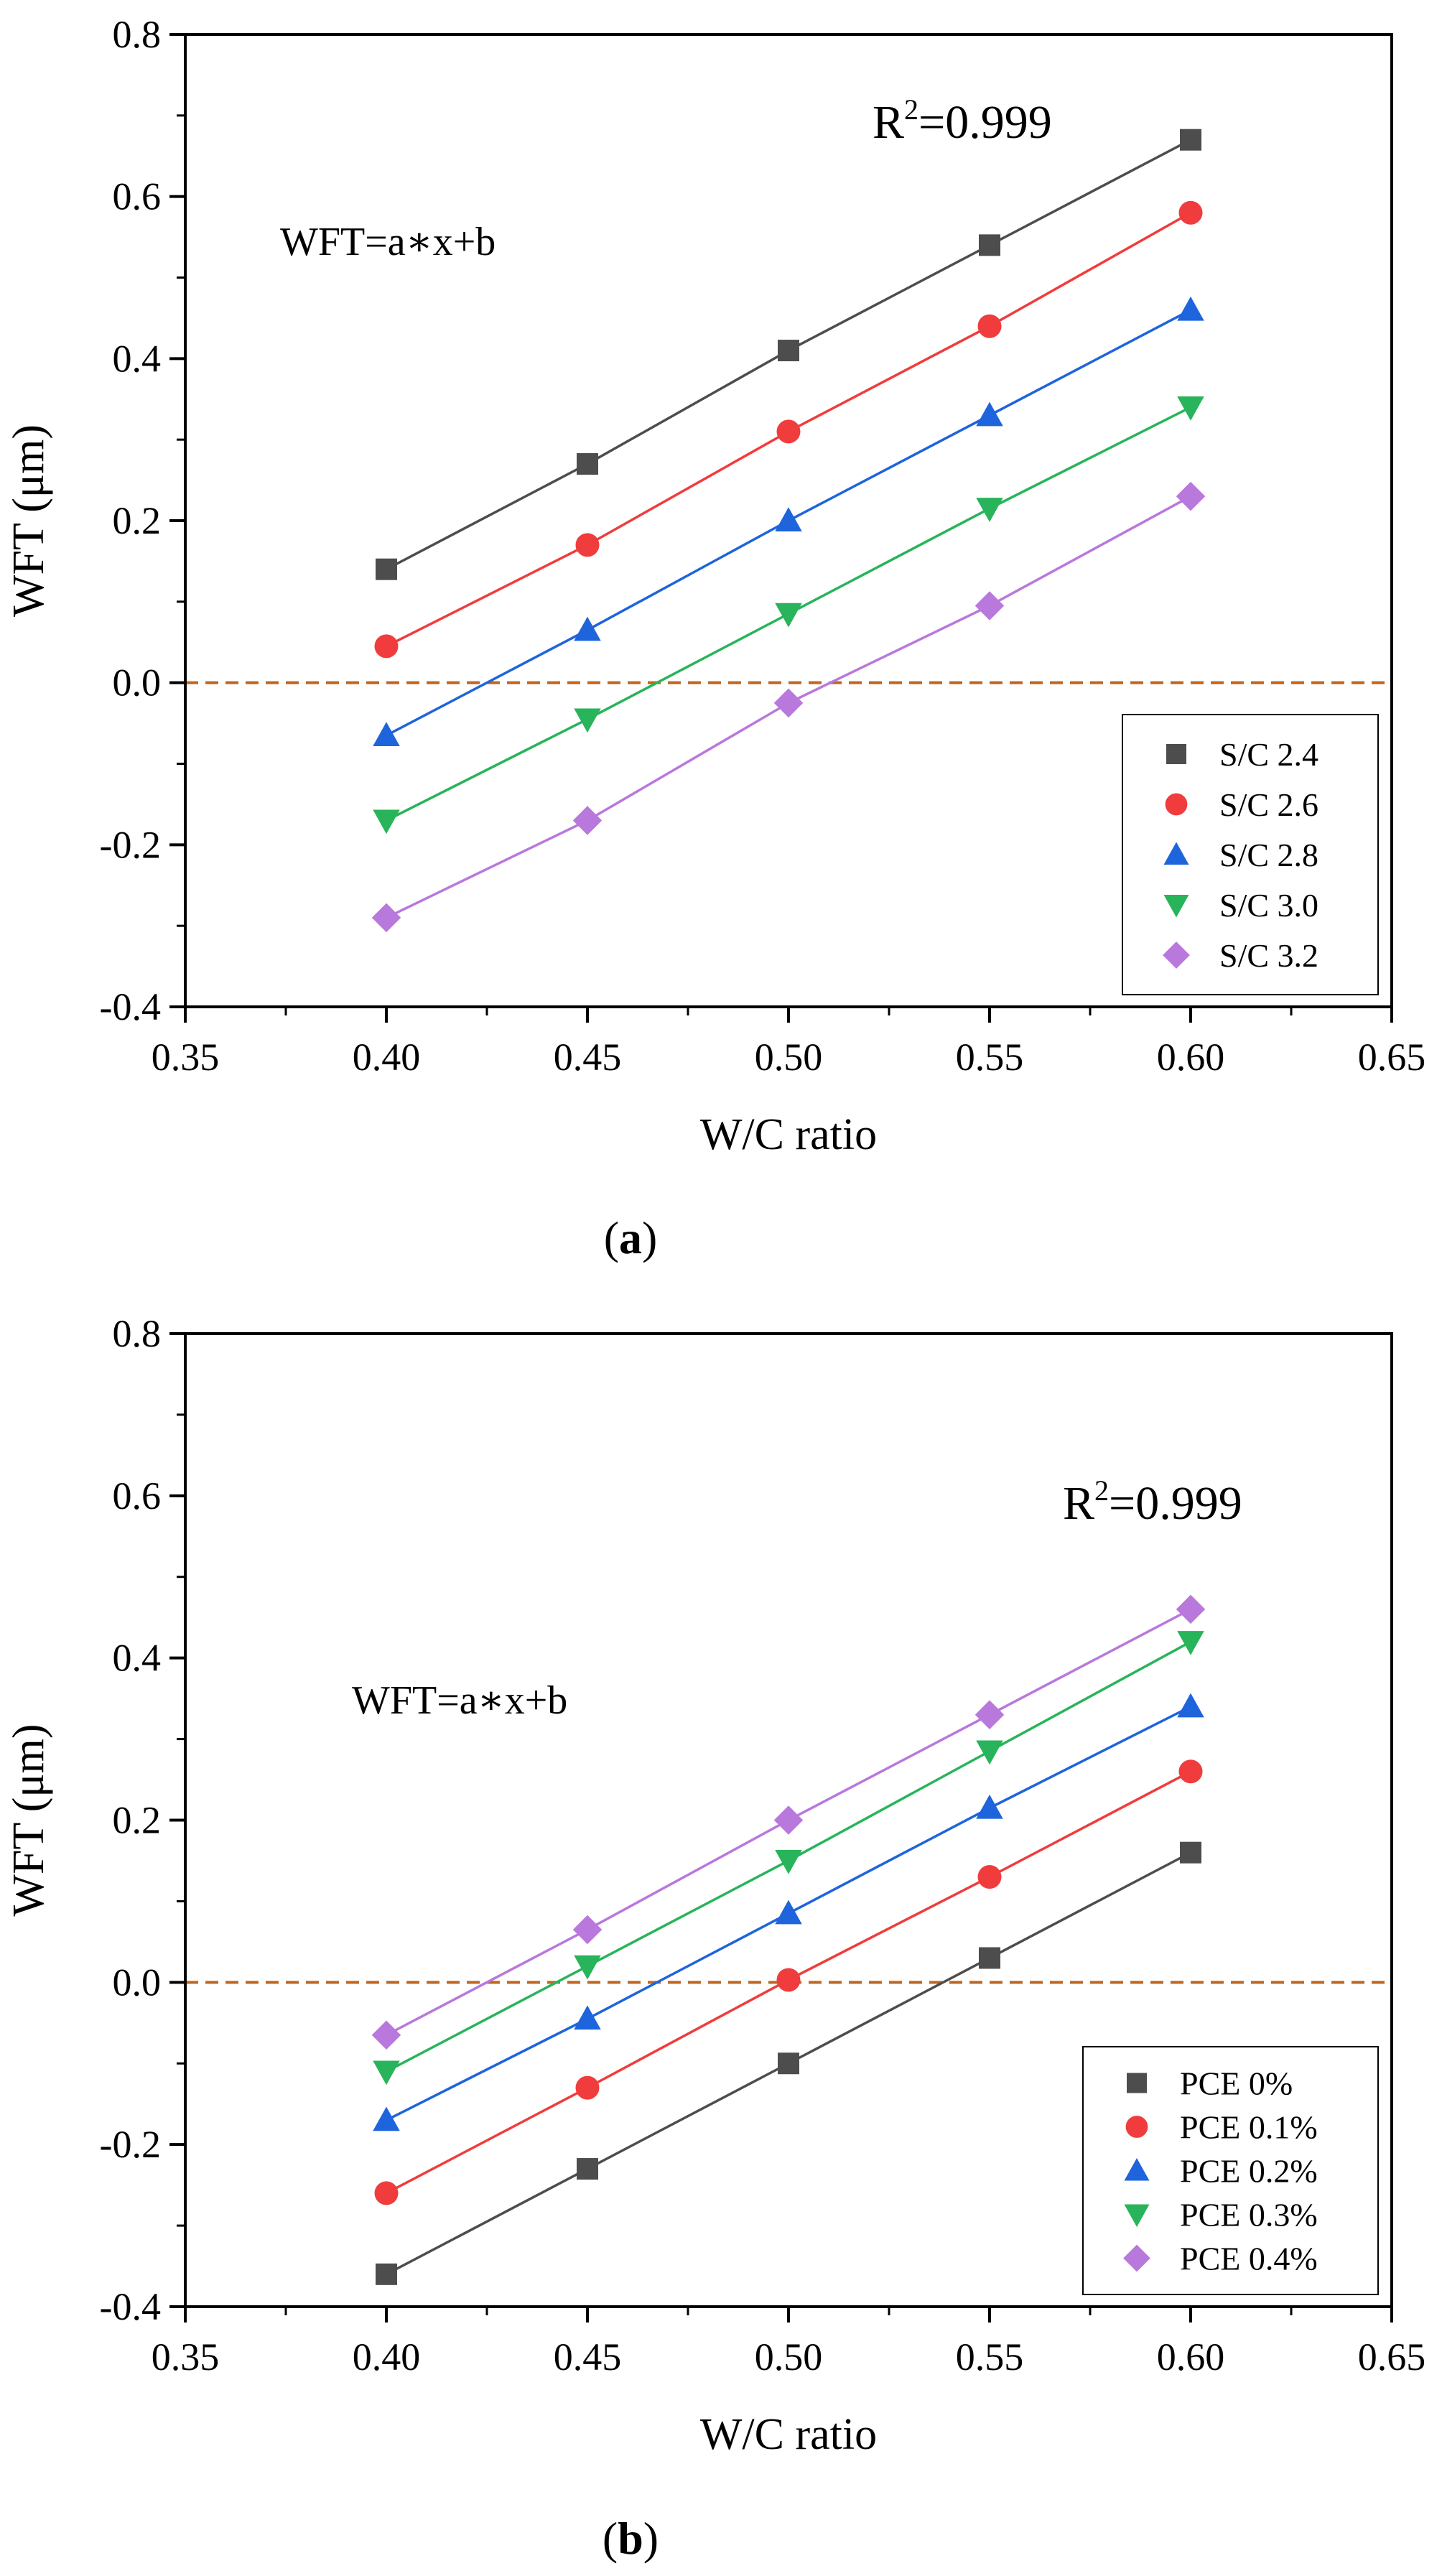  What do you see at coordinates (138, 520) in the screenshot?
I see `panel-a-y-tick-label-3: 0.2` at bounding box center [138, 520].